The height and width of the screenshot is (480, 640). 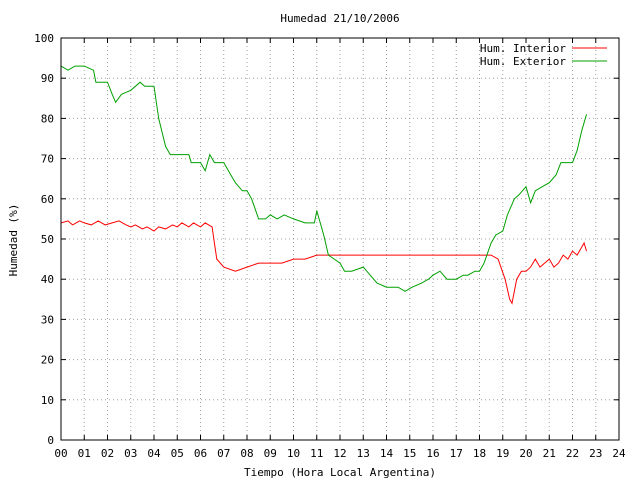 I want to click on y-tick-label: 50, so click(x=47, y=239).